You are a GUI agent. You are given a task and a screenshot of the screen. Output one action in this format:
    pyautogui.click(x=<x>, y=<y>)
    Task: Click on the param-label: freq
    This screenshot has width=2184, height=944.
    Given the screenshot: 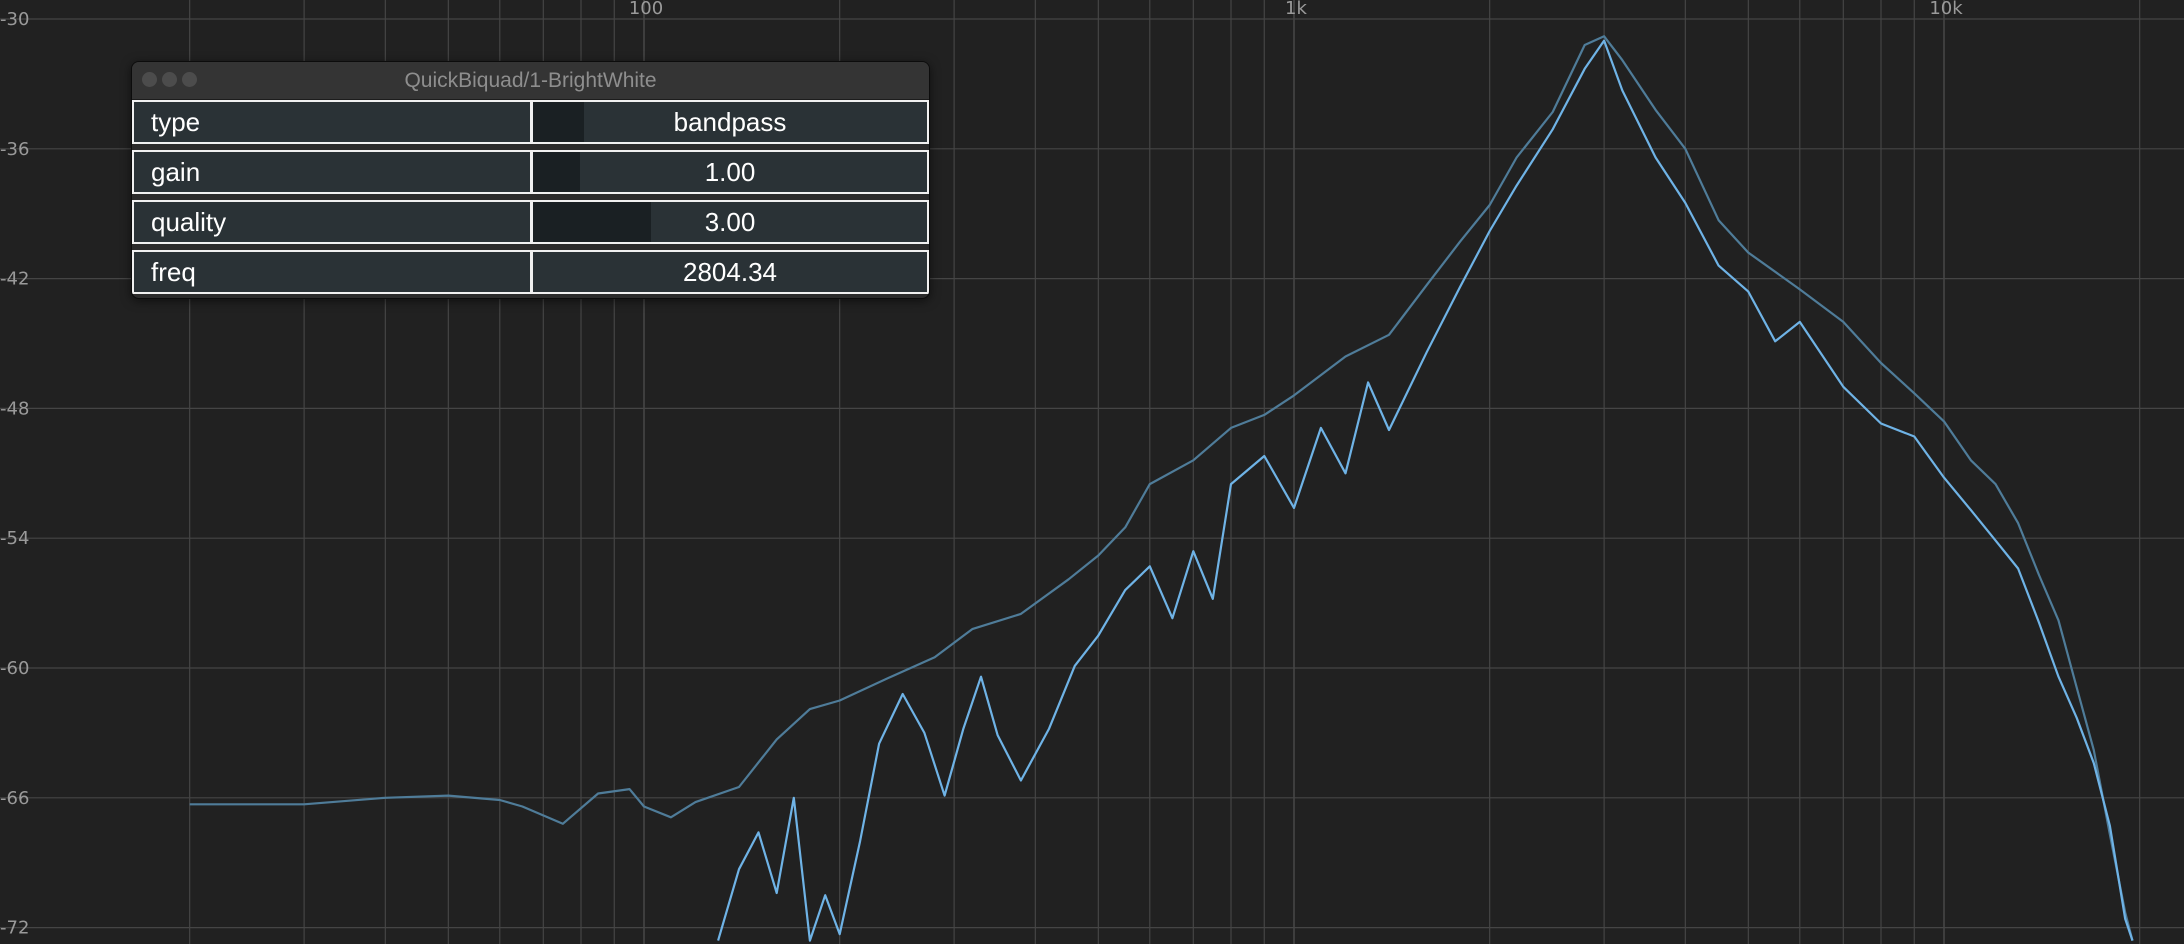 What is the action you would take?
    pyautogui.click(x=173, y=272)
    